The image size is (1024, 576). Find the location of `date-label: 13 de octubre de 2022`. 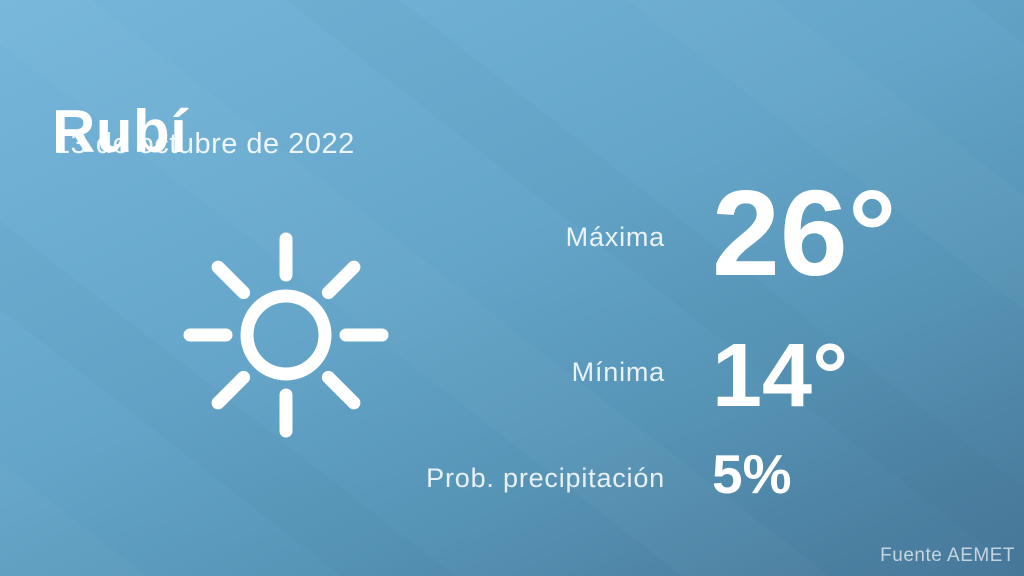

date-label: 13 de octubre de 2022 is located at coordinates (204, 144).